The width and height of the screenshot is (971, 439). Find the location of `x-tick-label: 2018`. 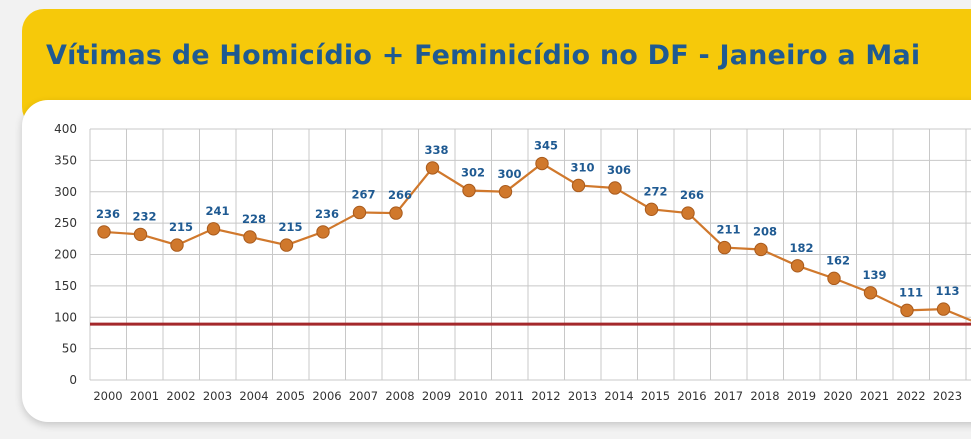

x-tick-label: 2018 is located at coordinates (764, 396).